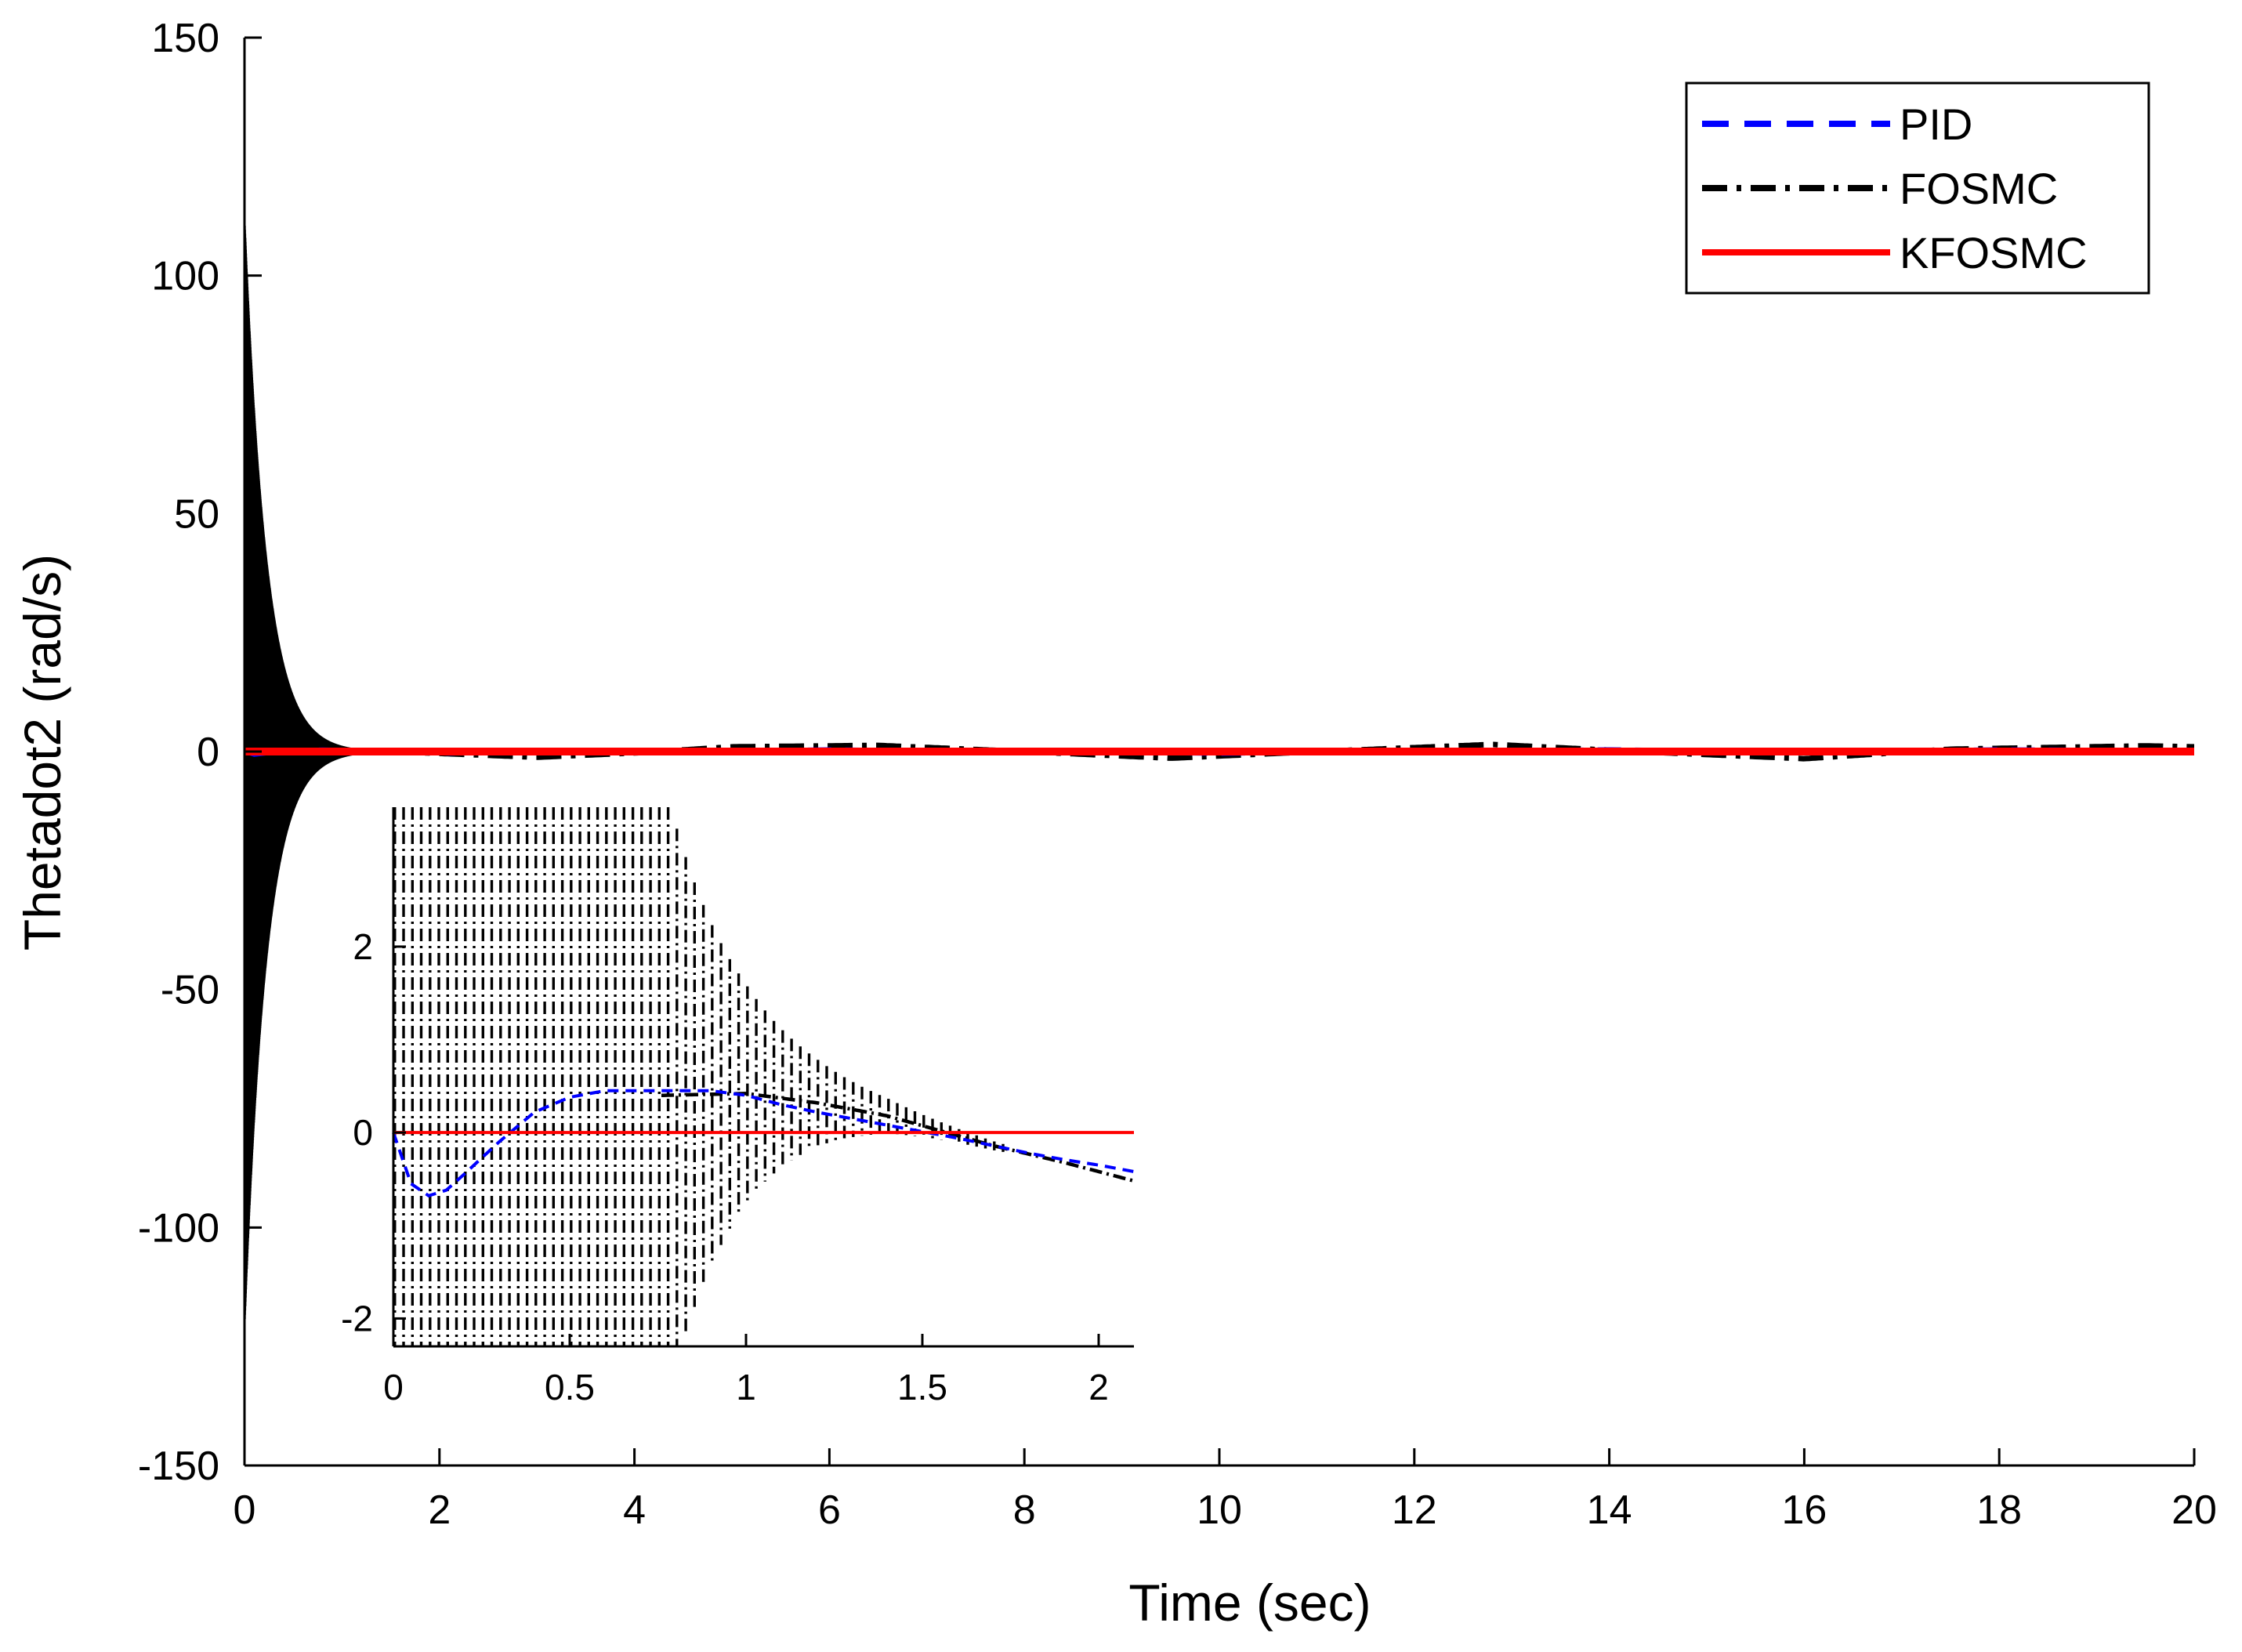 The image size is (2242, 1652). What do you see at coordinates (363, 946) in the screenshot?
I see `inset-y-tick-label: 2` at bounding box center [363, 946].